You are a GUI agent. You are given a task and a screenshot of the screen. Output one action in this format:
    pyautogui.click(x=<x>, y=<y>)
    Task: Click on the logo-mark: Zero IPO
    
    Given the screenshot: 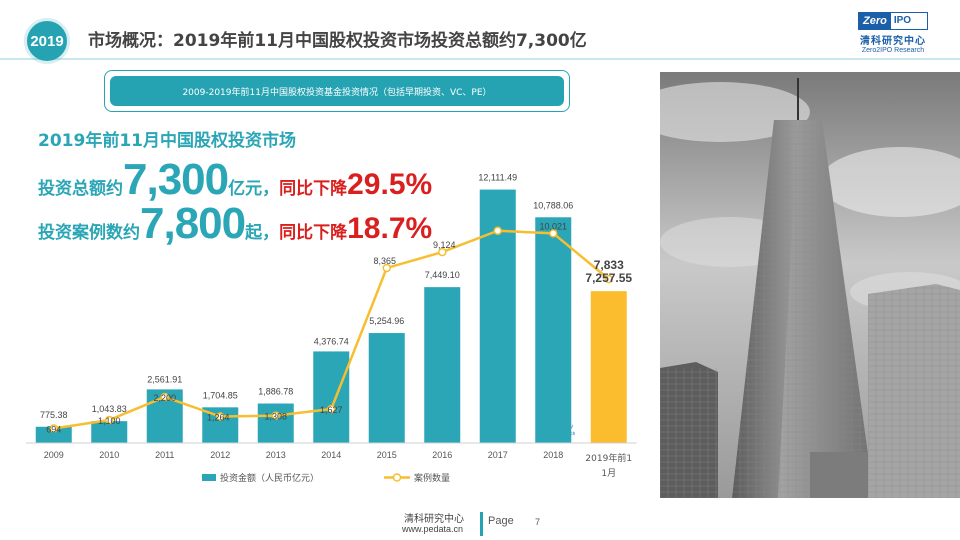 What is the action you would take?
    pyautogui.click(x=893, y=21)
    